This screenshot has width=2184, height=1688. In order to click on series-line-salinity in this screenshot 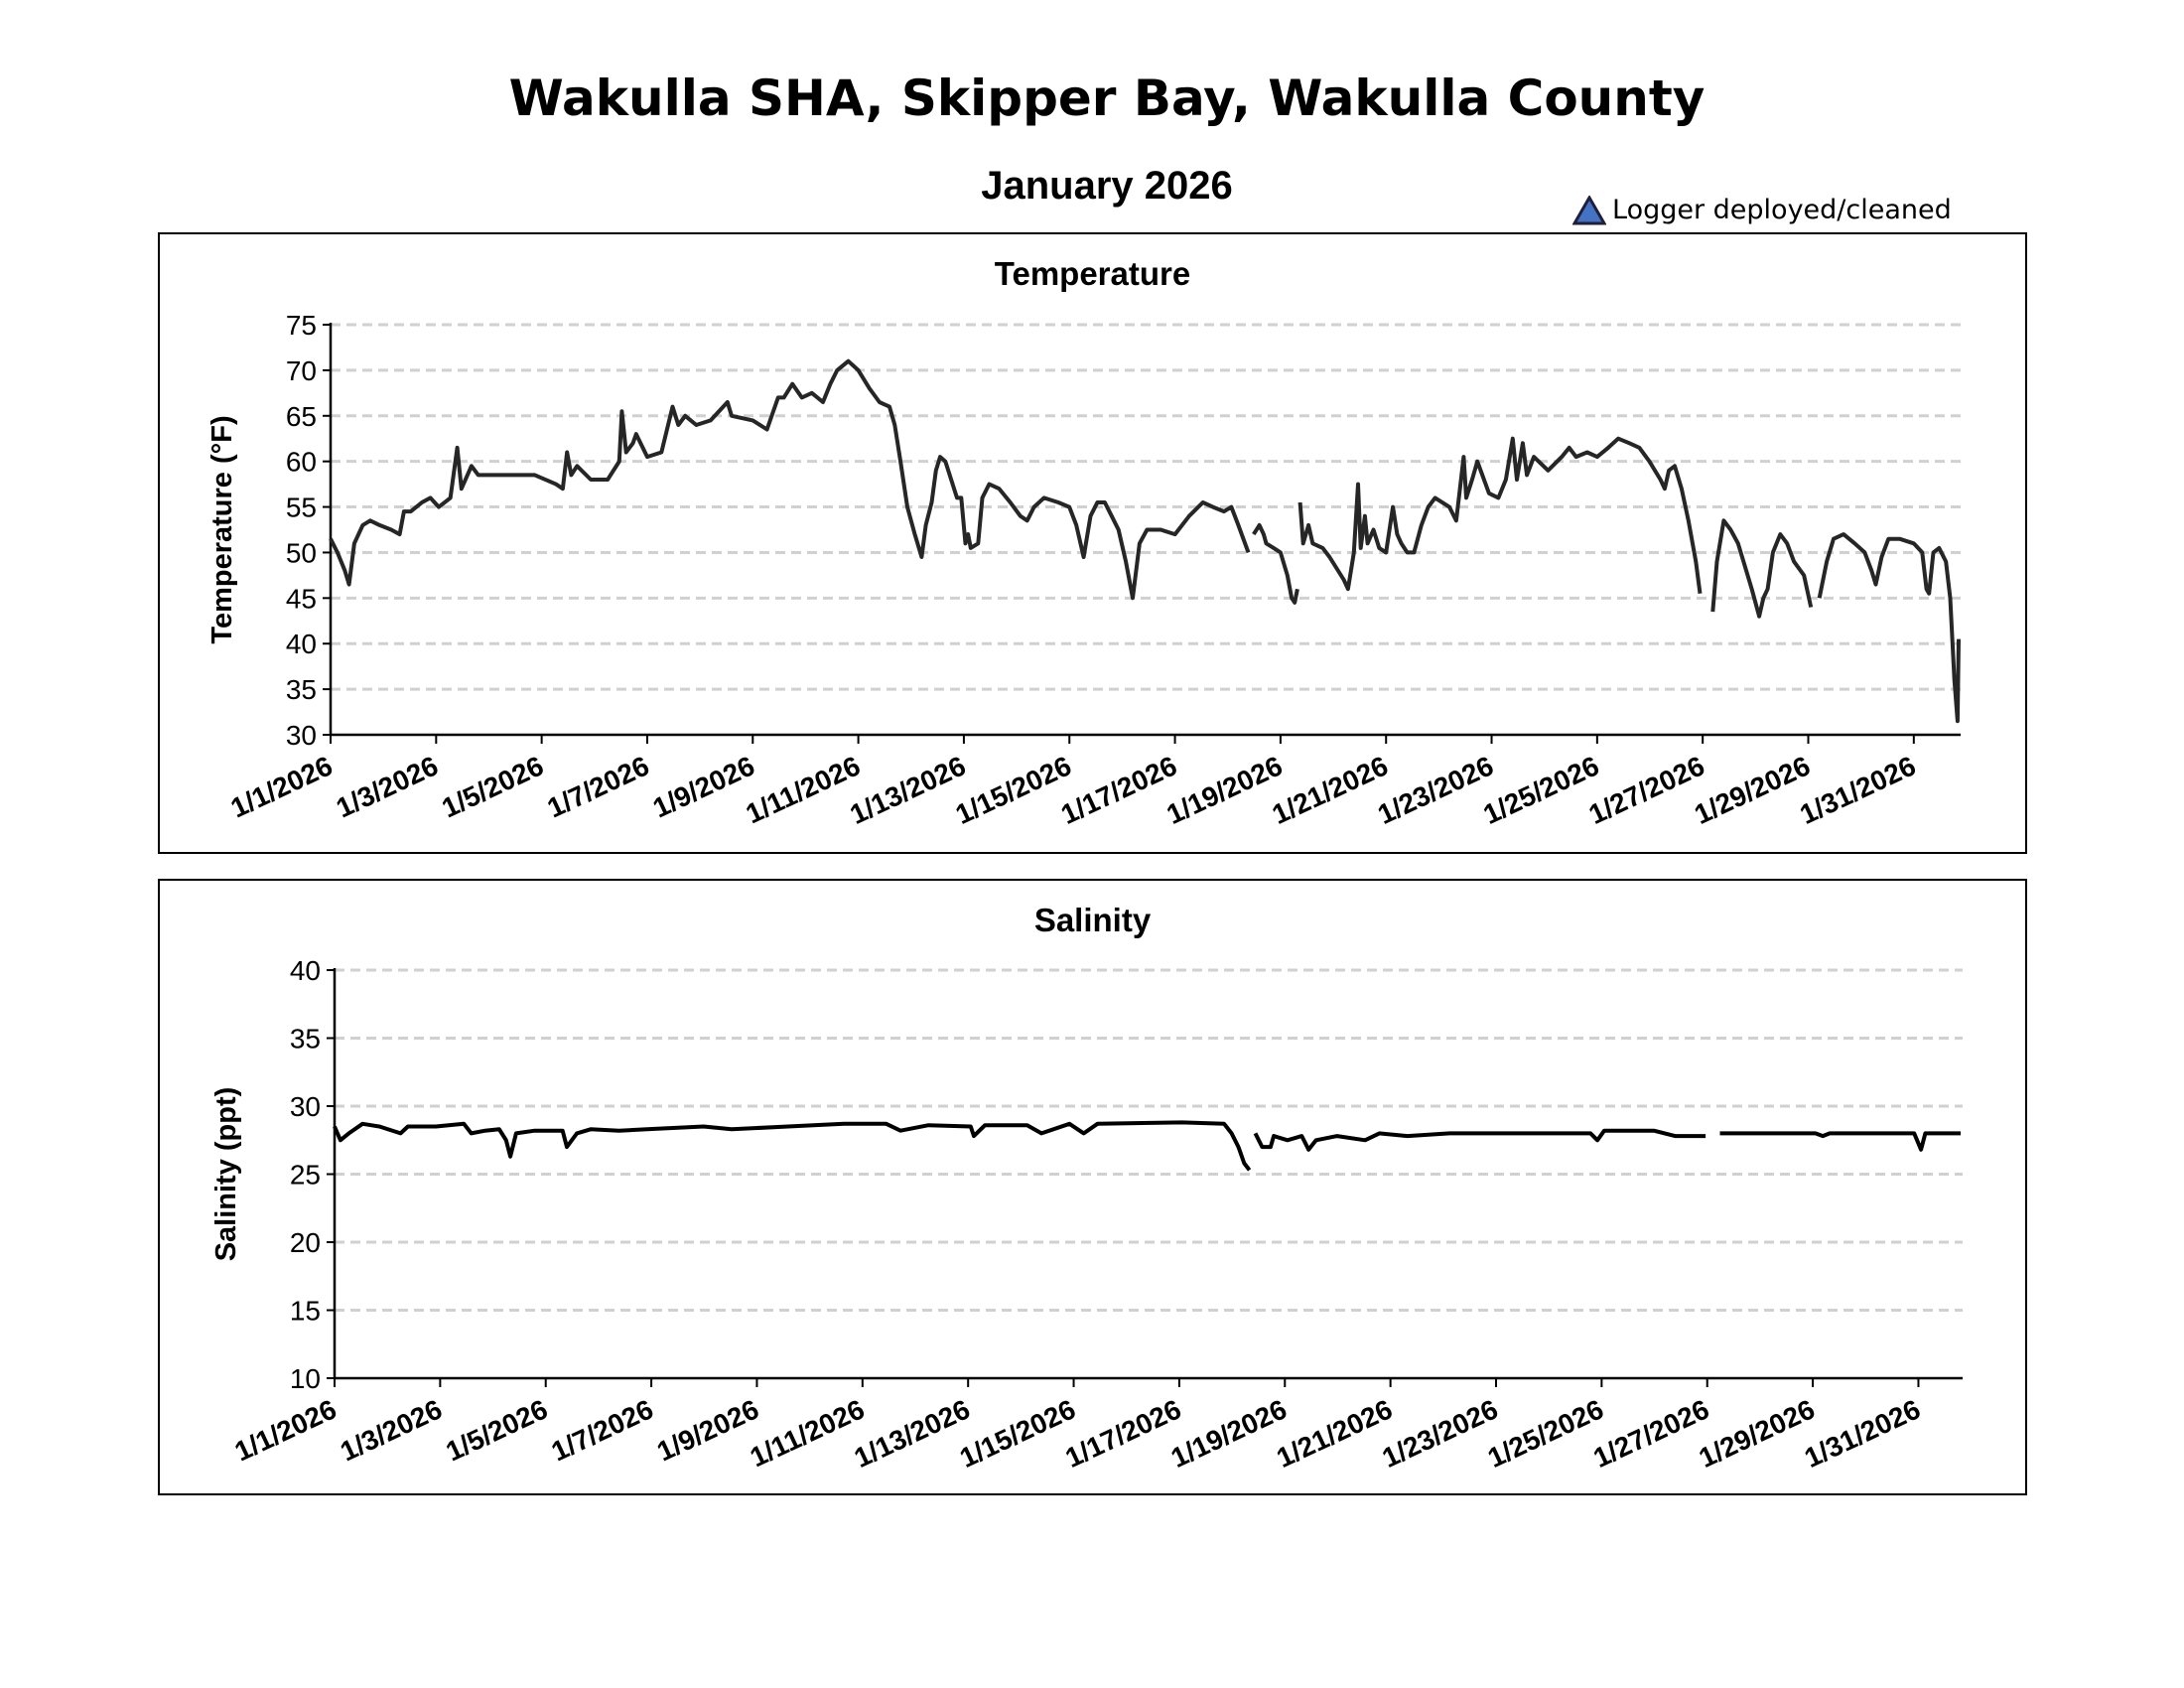, I will do `click(1147, 1146)`.